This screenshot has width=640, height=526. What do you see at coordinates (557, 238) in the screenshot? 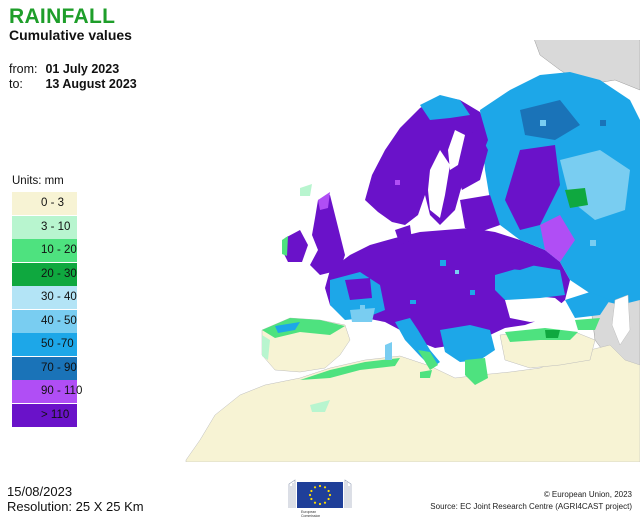
I see `russia-violet` at bounding box center [557, 238].